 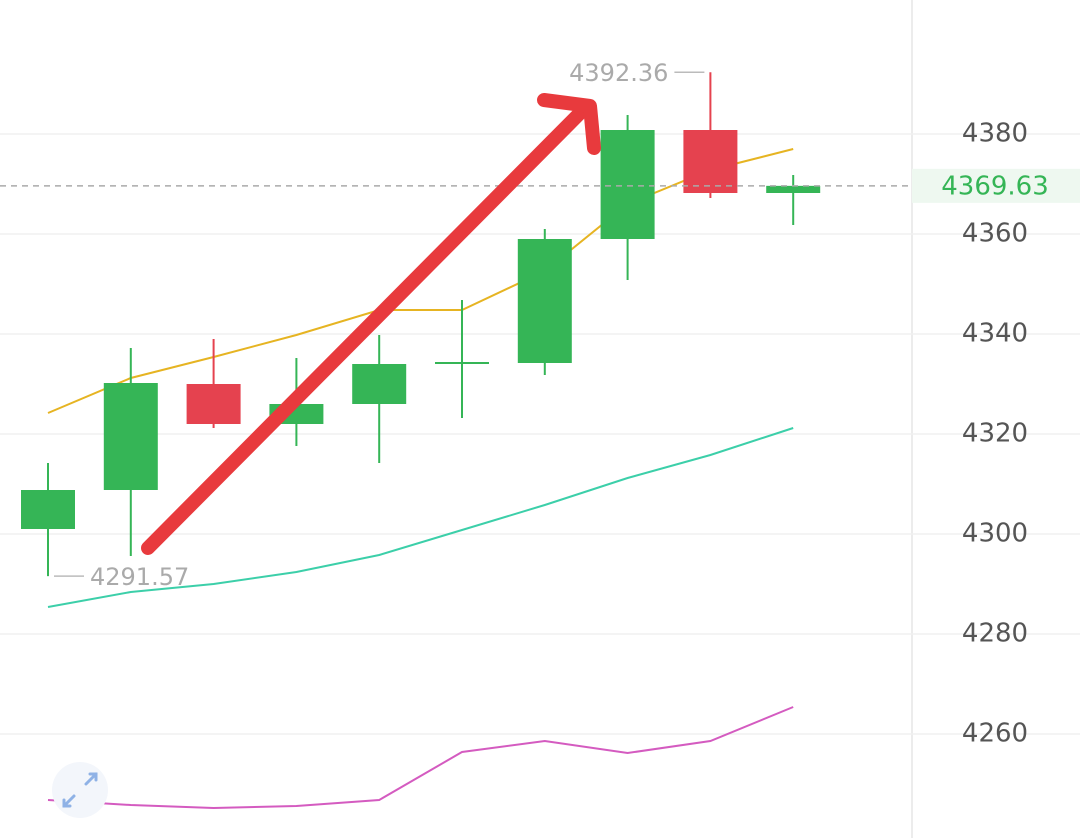 I want to click on low-label: 4291.57, so click(x=139, y=577).